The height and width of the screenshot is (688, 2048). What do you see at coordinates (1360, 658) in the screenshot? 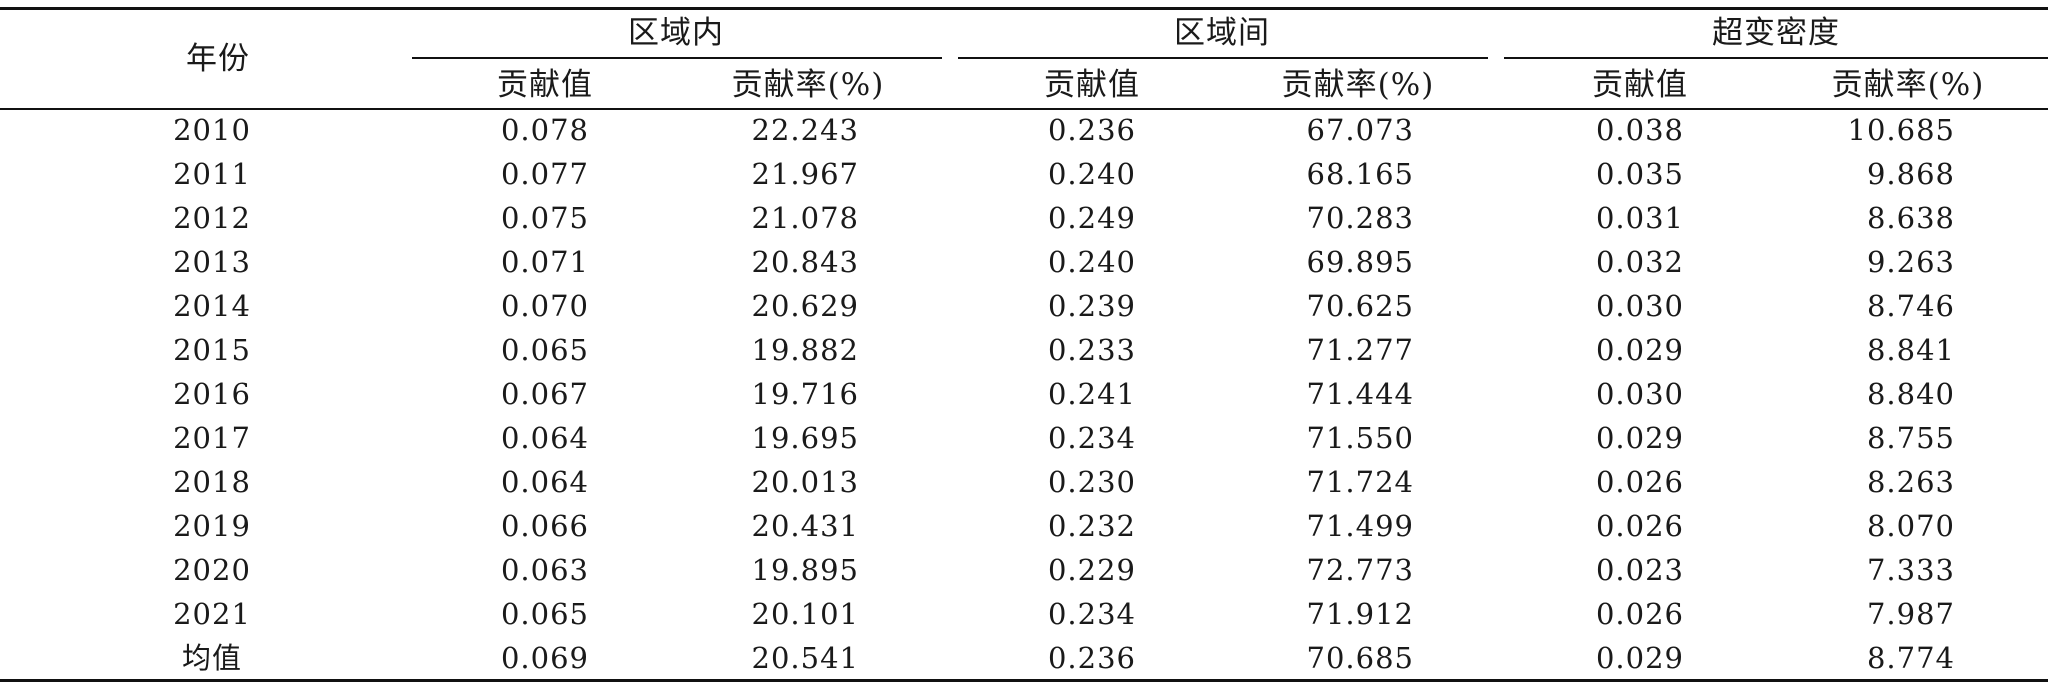
I see `cell-inter-rate: 70.685` at bounding box center [1360, 658].